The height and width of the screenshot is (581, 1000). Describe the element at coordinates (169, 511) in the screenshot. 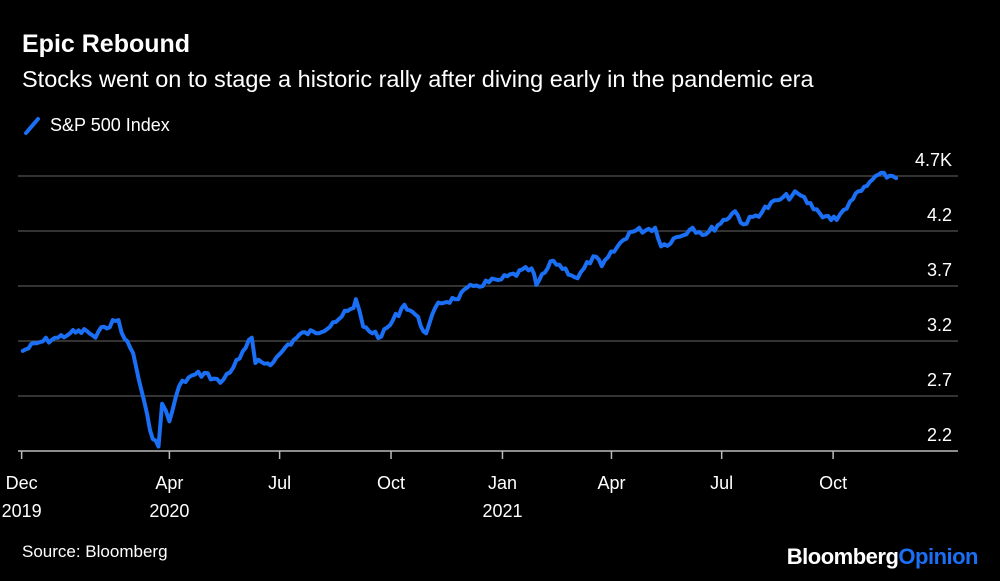

I see `x-tick-year-label: 2020` at that location.